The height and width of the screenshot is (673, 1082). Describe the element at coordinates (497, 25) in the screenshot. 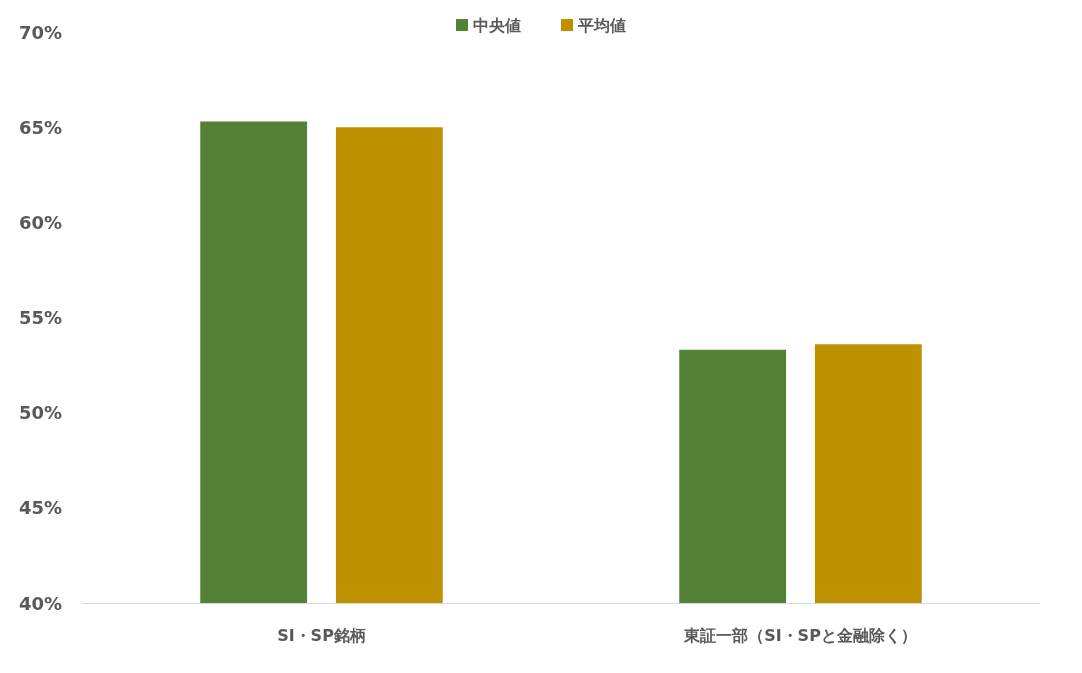

I see `legend-label: 中央値` at that location.